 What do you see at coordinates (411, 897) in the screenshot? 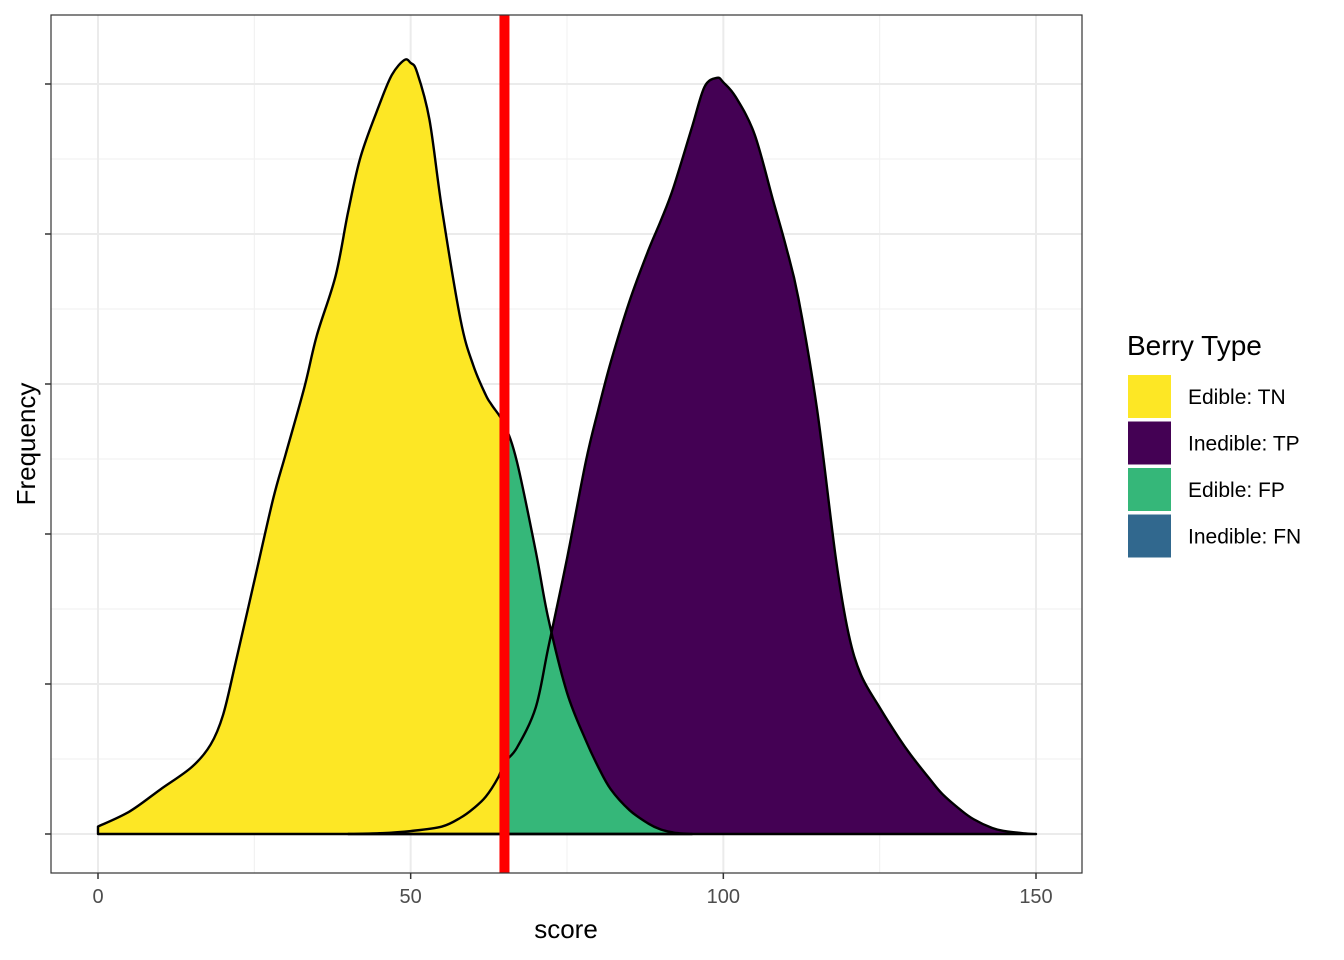
I see `x-tick-label: 50` at bounding box center [411, 897].